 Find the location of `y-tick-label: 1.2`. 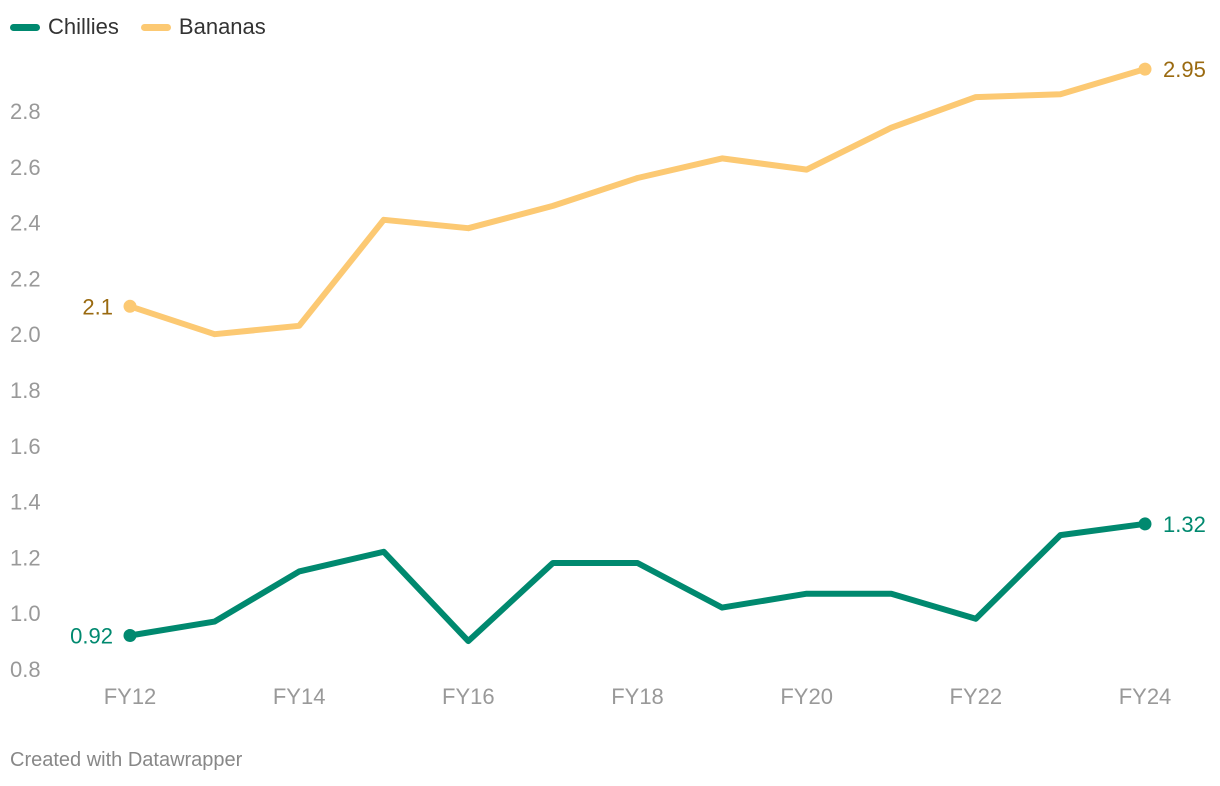

y-tick-label: 1.2 is located at coordinates (25, 557).